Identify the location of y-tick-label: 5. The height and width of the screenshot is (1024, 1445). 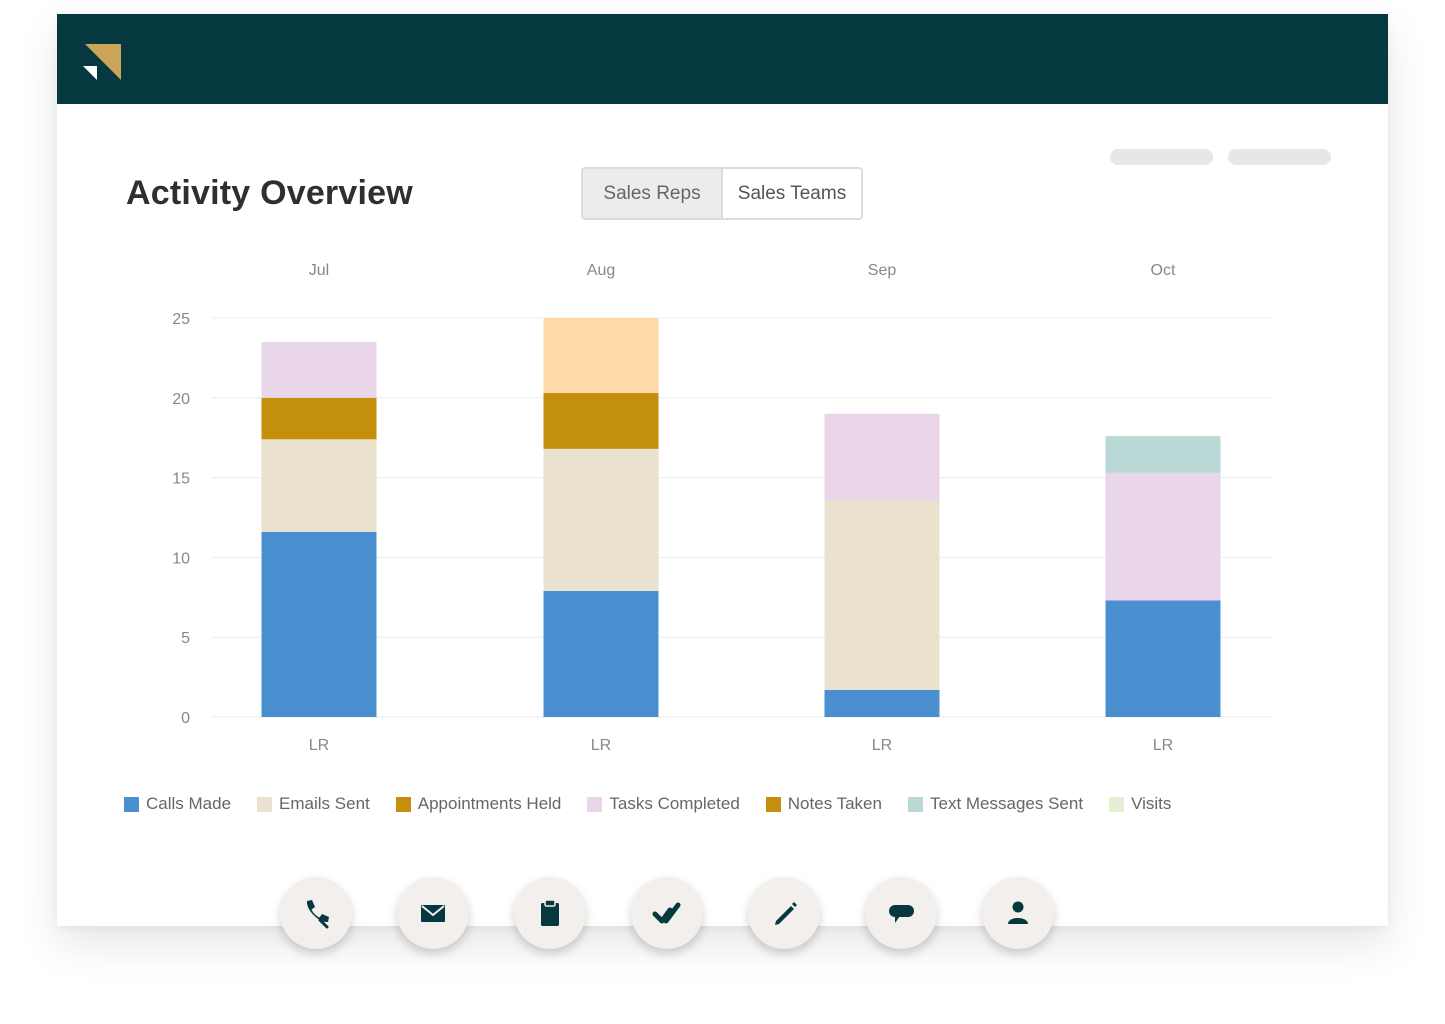
(185, 638).